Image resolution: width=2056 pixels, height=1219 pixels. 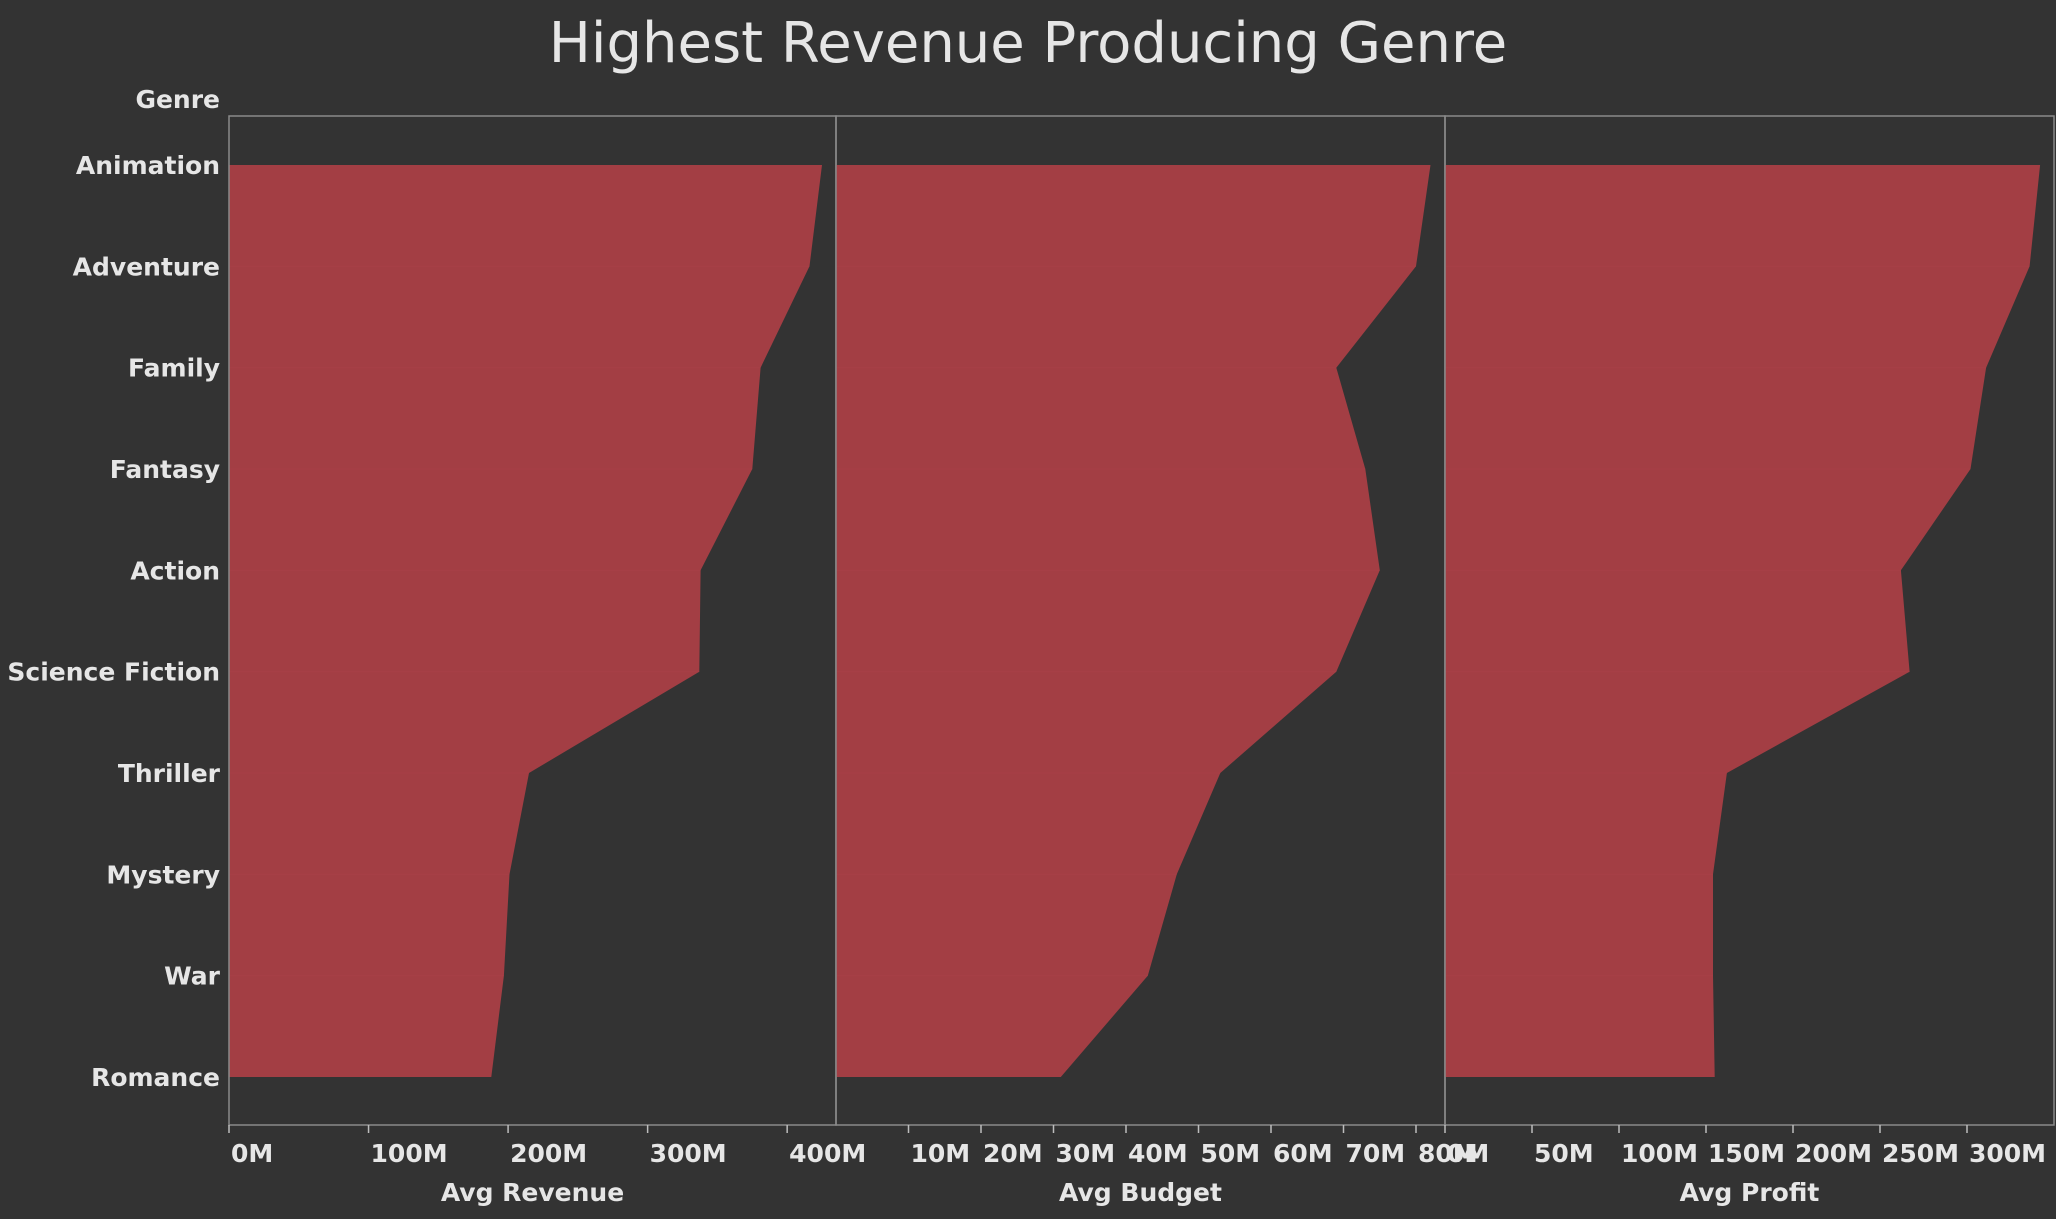 What do you see at coordinates (1376, 1153) in the screenshot?
I see `x-tick-label: 70M` at bounding box center [1376, 1153].